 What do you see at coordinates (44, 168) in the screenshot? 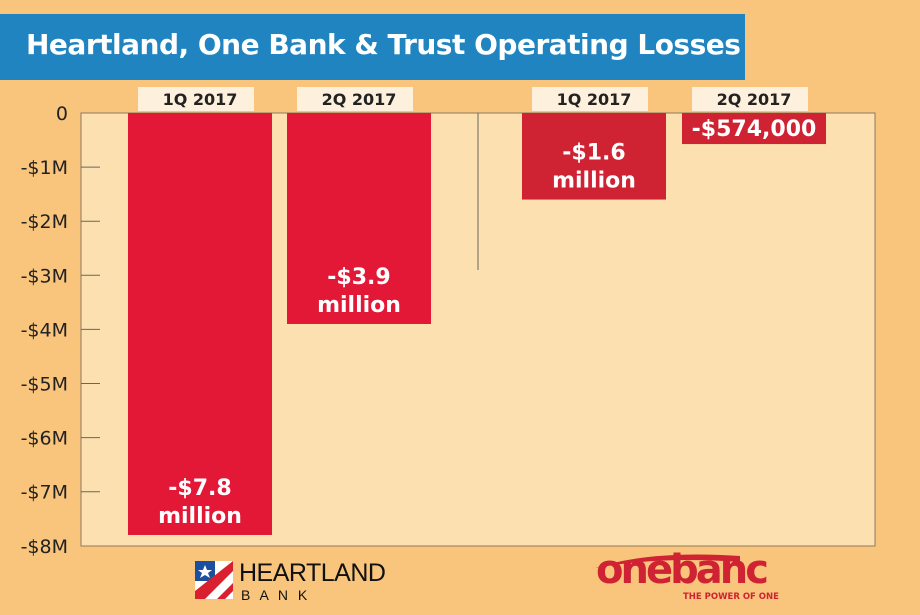
I see `y-tick-label: -$1M` at bounding box center [44, 168].